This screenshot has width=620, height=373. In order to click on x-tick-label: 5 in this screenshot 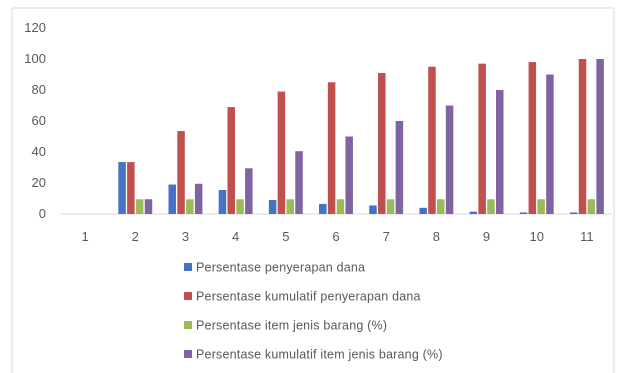, I will do `click(285, 236)`.